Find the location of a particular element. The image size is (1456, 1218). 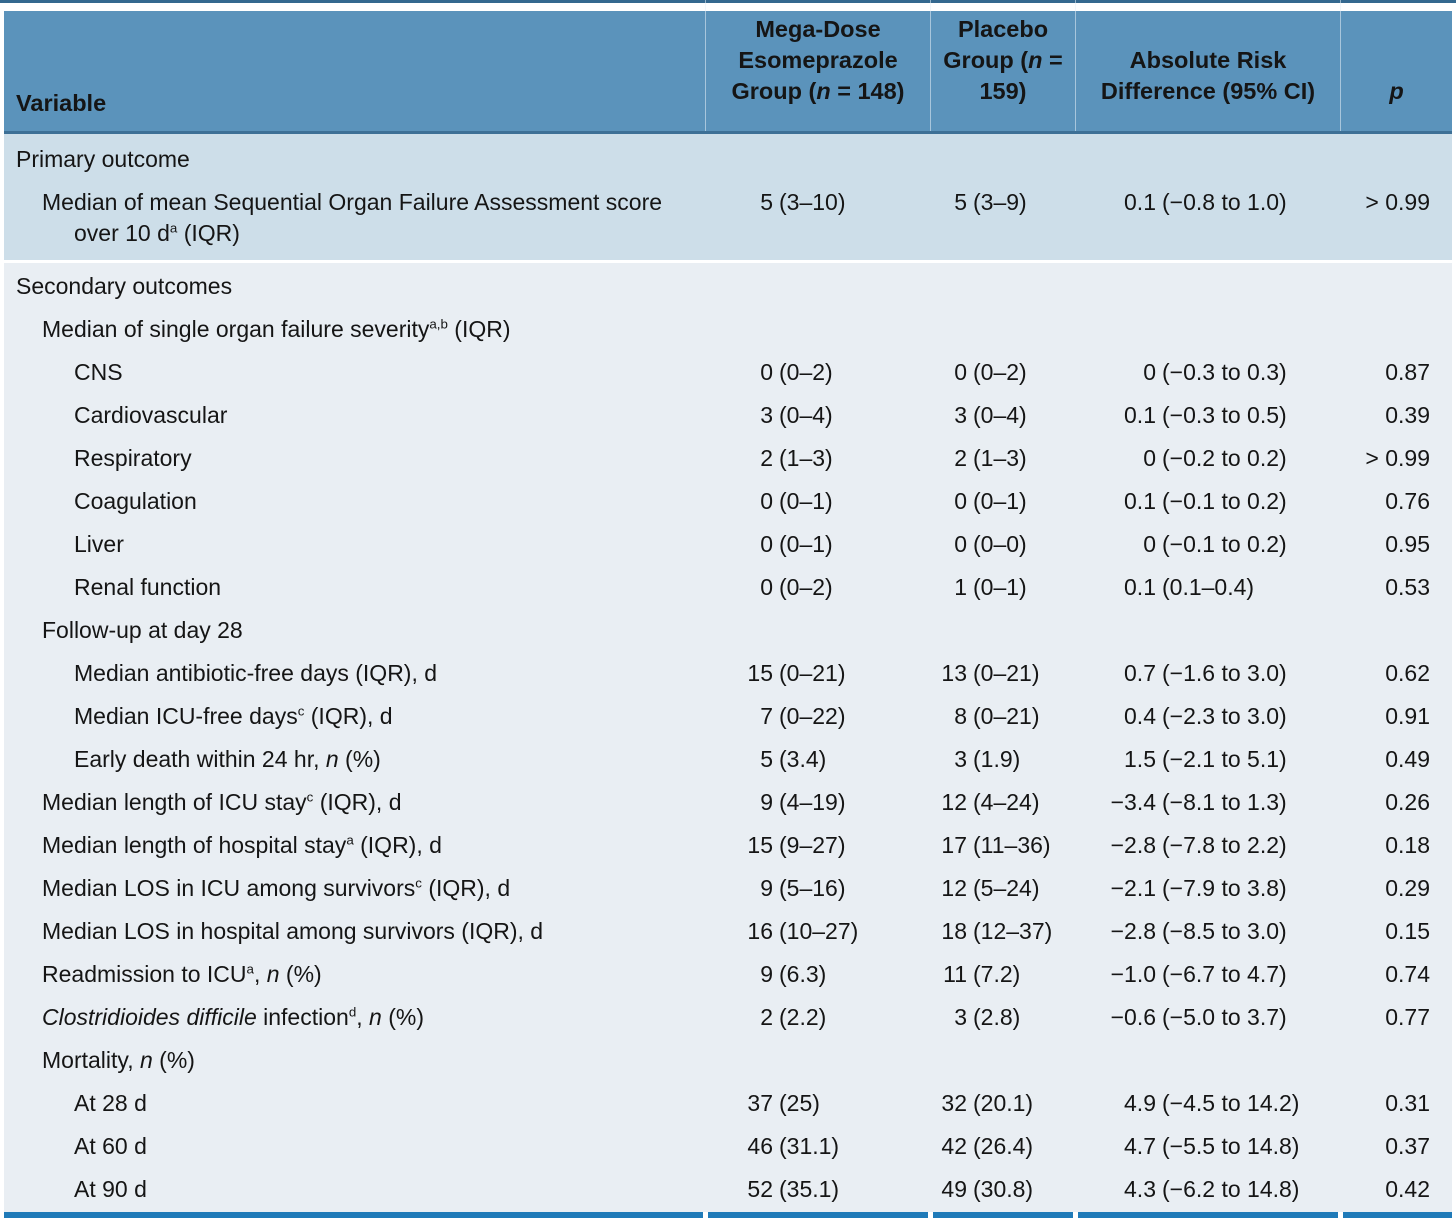

value-range: (0–21) is located at coordinates (1006, 716).